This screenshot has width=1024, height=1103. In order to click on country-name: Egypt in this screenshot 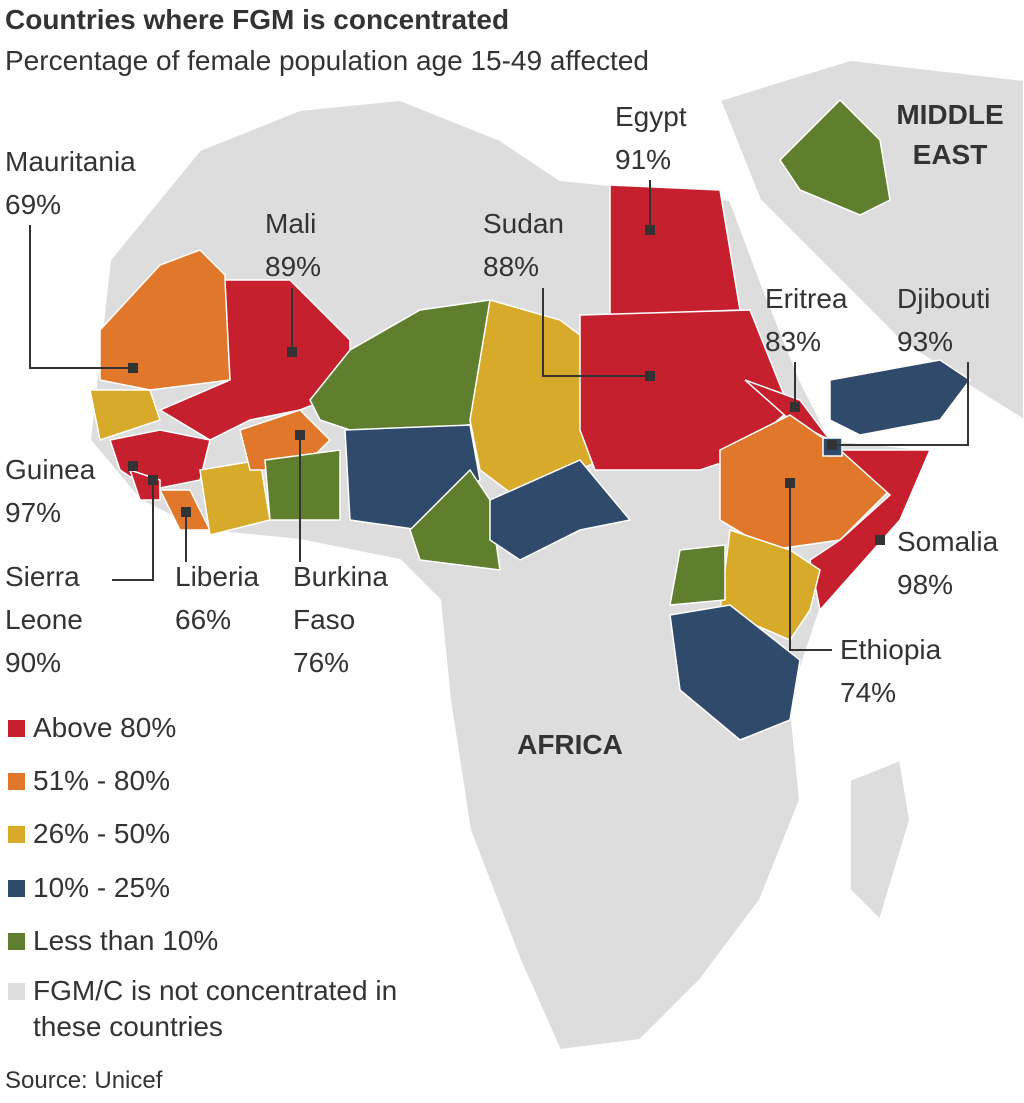, I will do `click(651, 116)`.